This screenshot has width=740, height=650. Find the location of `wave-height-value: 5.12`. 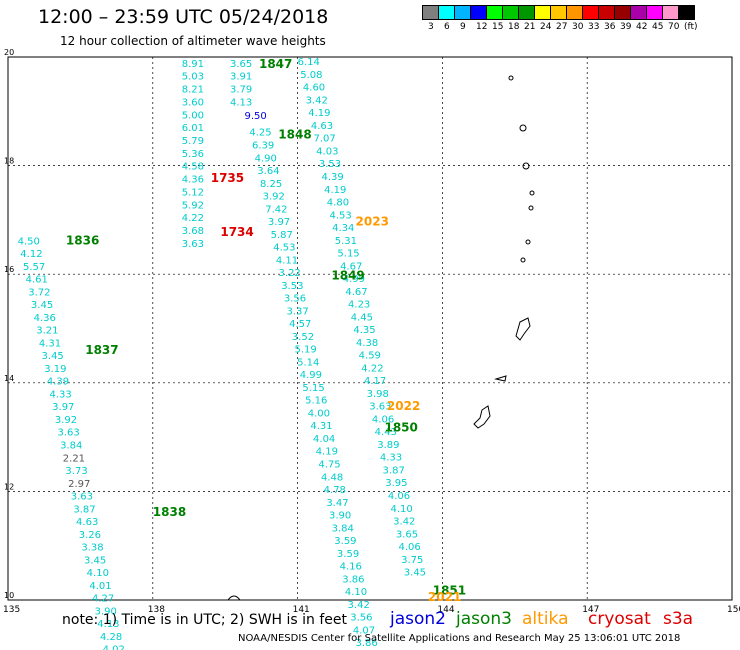

wave-height-value: 5.12 is located at coordinates (193, 192).